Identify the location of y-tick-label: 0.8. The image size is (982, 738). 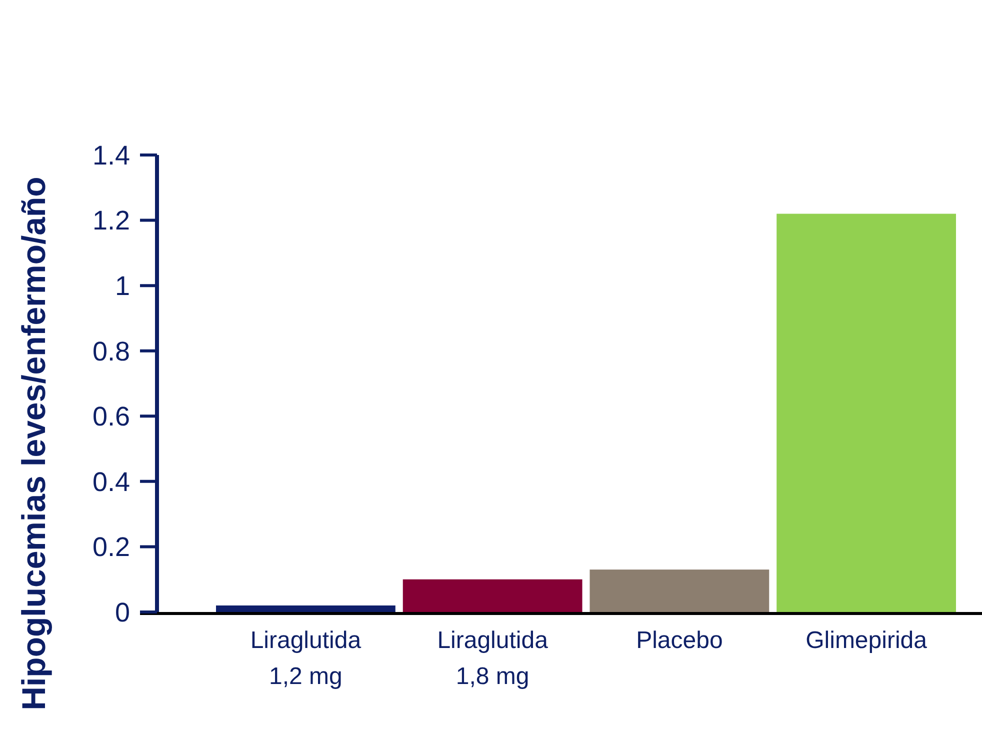
(111, 351).